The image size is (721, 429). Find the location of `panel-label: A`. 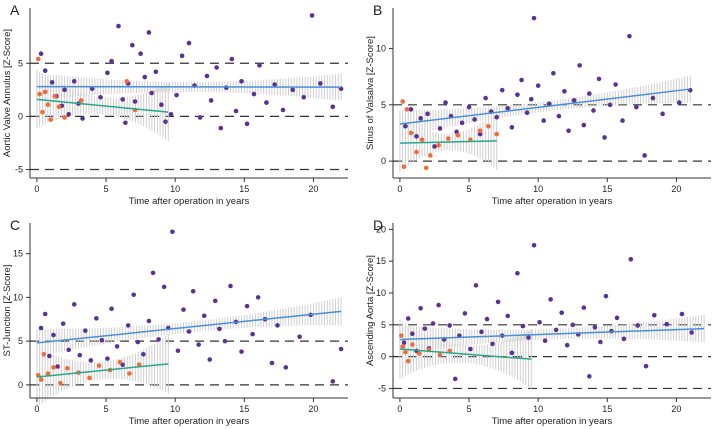

panel-label: A is located at coordinates (15, 10).